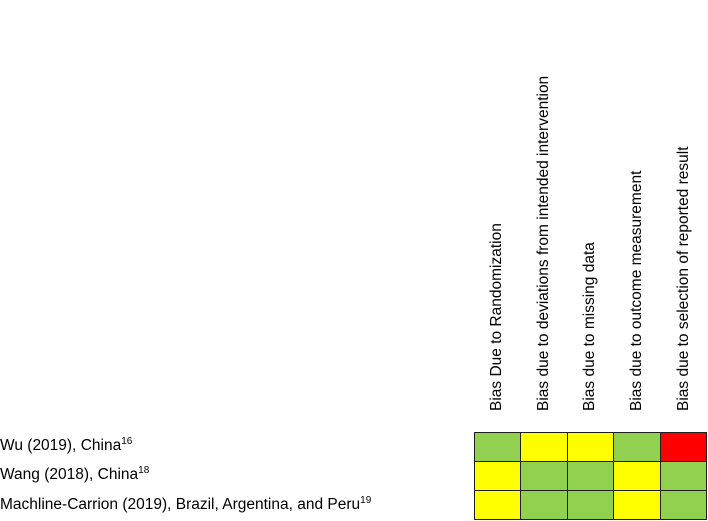 This screenshot has width=708, height=521. Describe the element at coordinates (497, 214) in the screenshot. I see `column-header: Bias Due to Randomization` at that location.